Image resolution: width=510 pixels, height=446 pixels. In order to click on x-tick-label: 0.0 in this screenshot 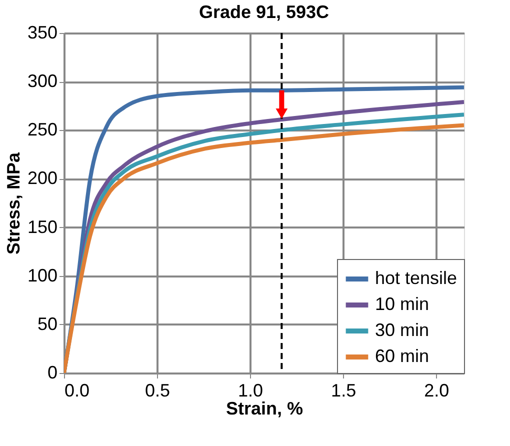, I will do `click(77, 390)`.